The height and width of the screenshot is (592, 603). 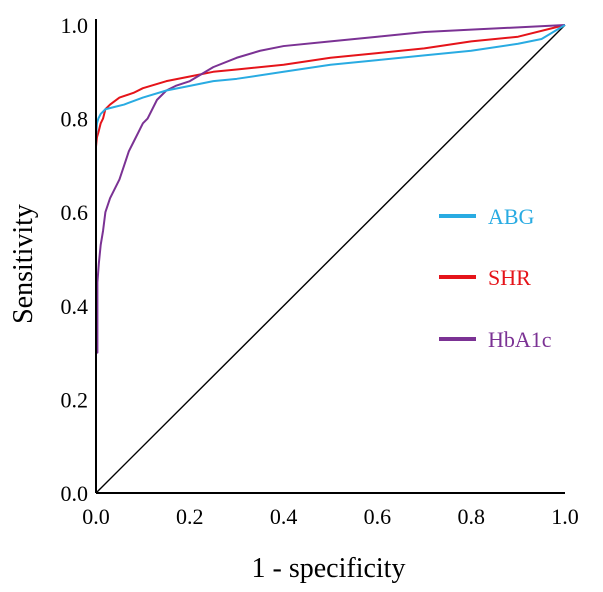 I want to click on x-tick-label: 0.4, so click(x=284, y=516).